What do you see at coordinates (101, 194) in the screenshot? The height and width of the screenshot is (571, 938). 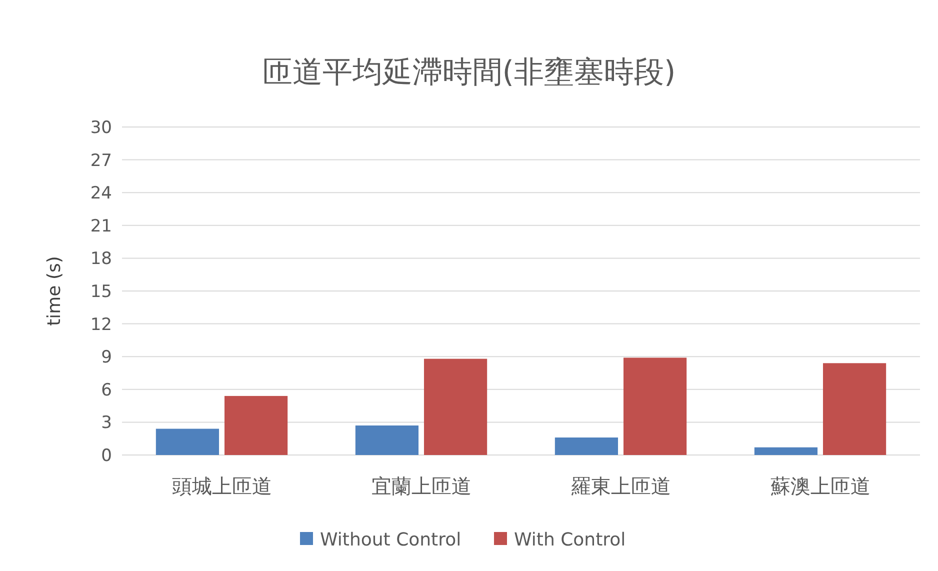 I see `y-tick-label: 24` at bounding box center [101, 194].